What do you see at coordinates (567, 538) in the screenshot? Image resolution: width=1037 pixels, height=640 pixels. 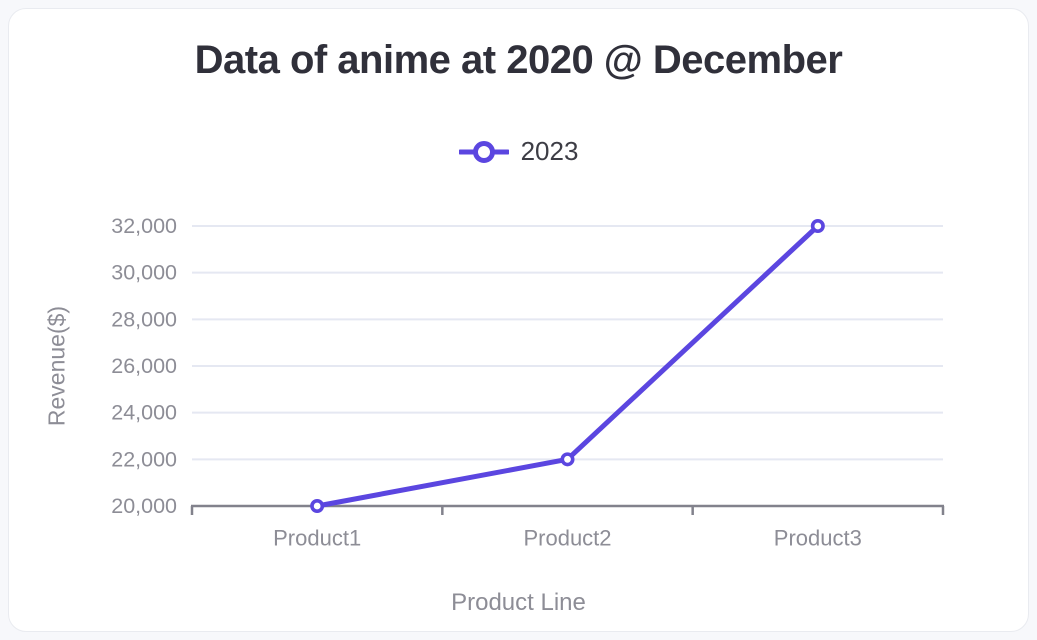 I see `x-category-label: Product2` at bounding box center [567, 538].